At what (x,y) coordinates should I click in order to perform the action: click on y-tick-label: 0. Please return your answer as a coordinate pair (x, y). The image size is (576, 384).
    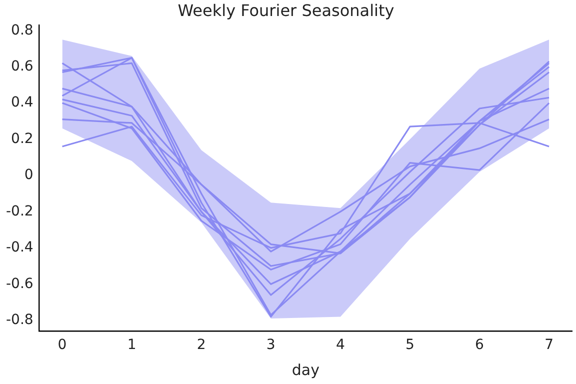
    Looking at the image, I should click on (29, 175).